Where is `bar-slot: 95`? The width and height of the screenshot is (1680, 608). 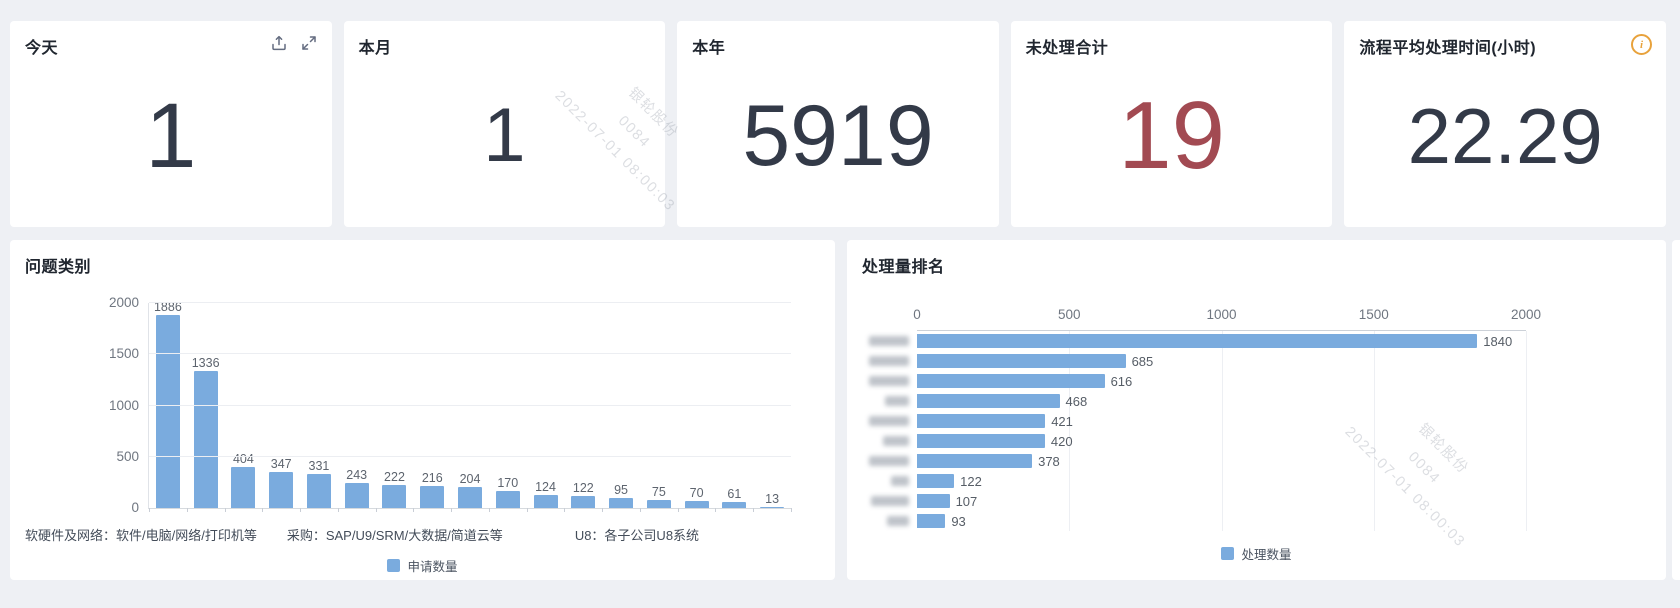 bar-slot: 95 is located at coordinates (621, 405).